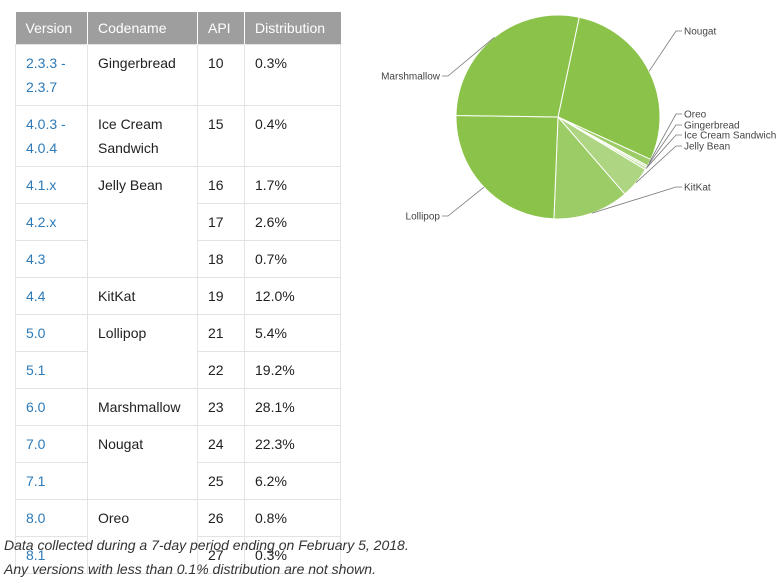 Image resolution: width=784 pixels, height=582 pixels. Describe the element at coordinates (142, 406) in the screenshot. I see `codename-cell: Marshmallow` at that location.